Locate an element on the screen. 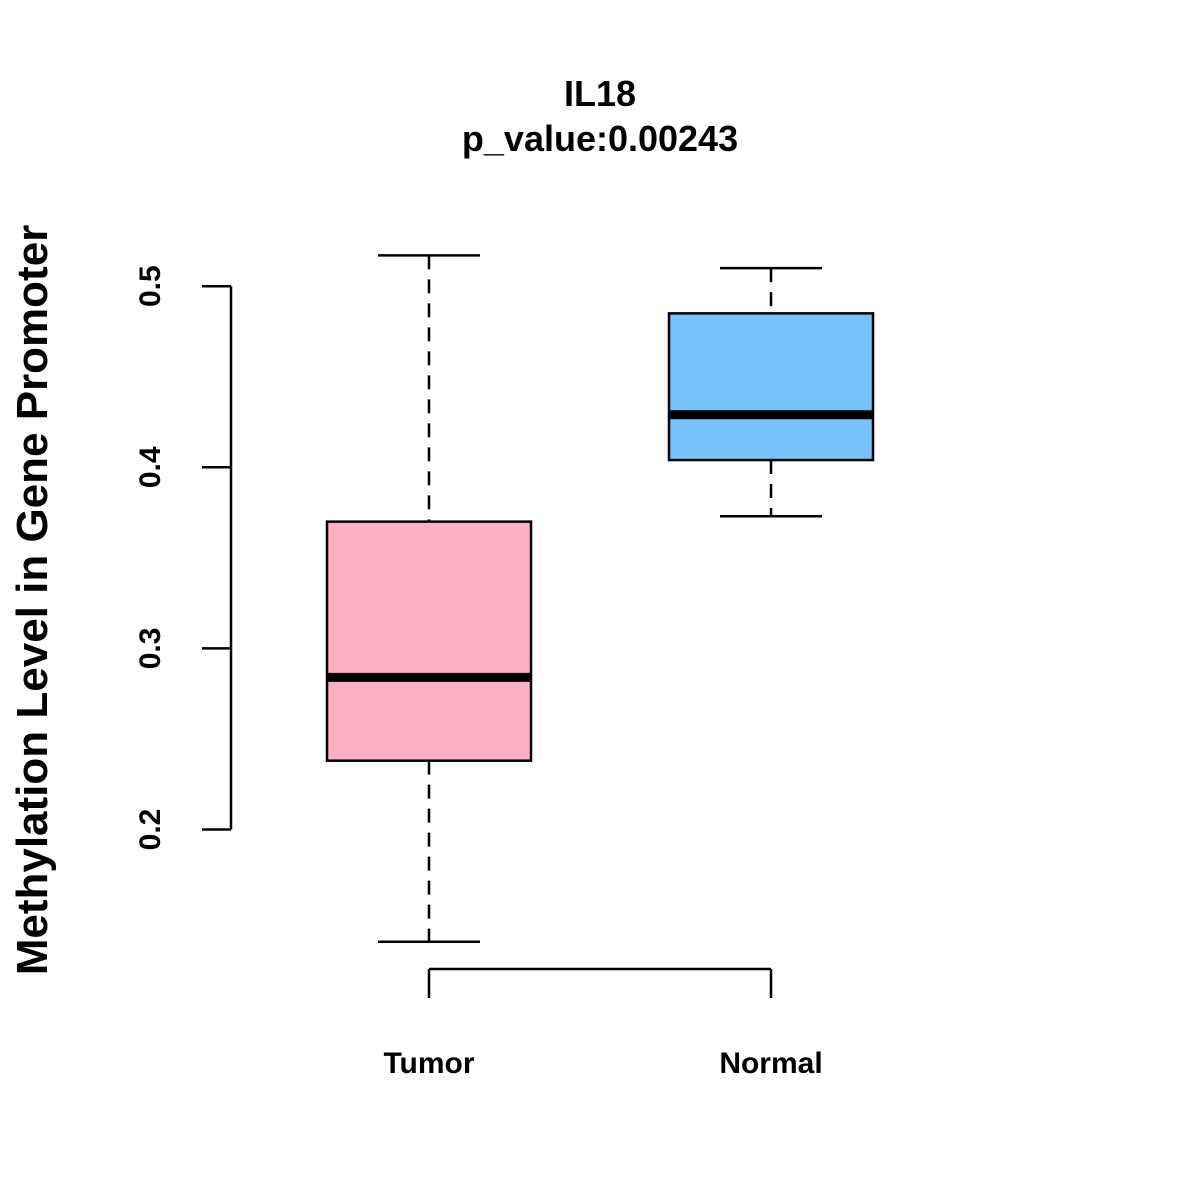 This screenshot has width=1200, height=1200. y-tick-label: 0.2 is located at coordinates (150, 830).